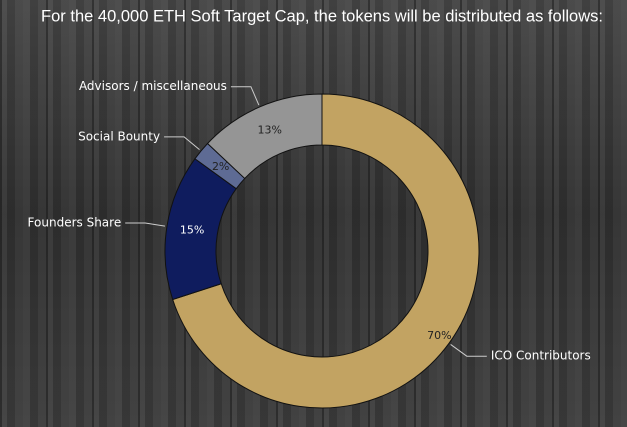 This screenshot has height=427, width=627. I want to click on category-label: ICO Contributors, so click(541, 356).